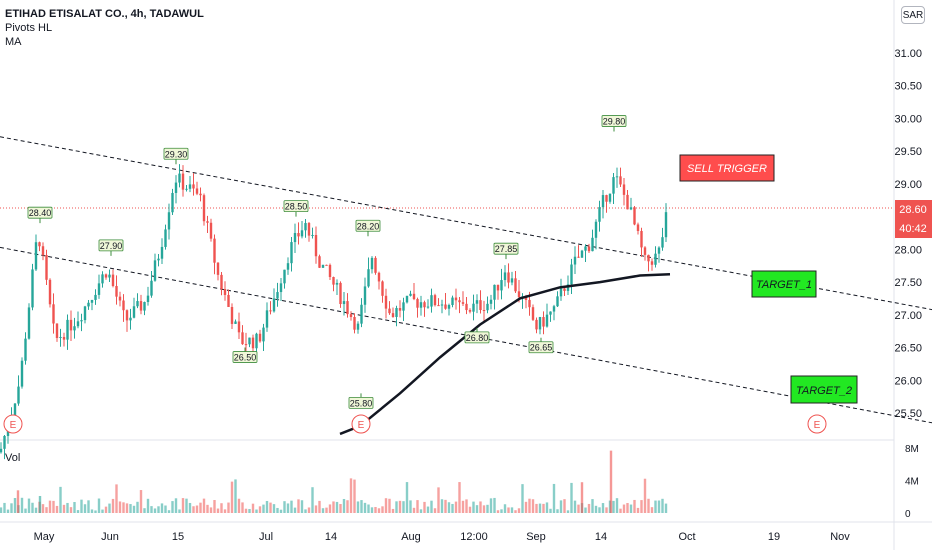  I want to click on pivot-label: 26.65, so click(541, 345).